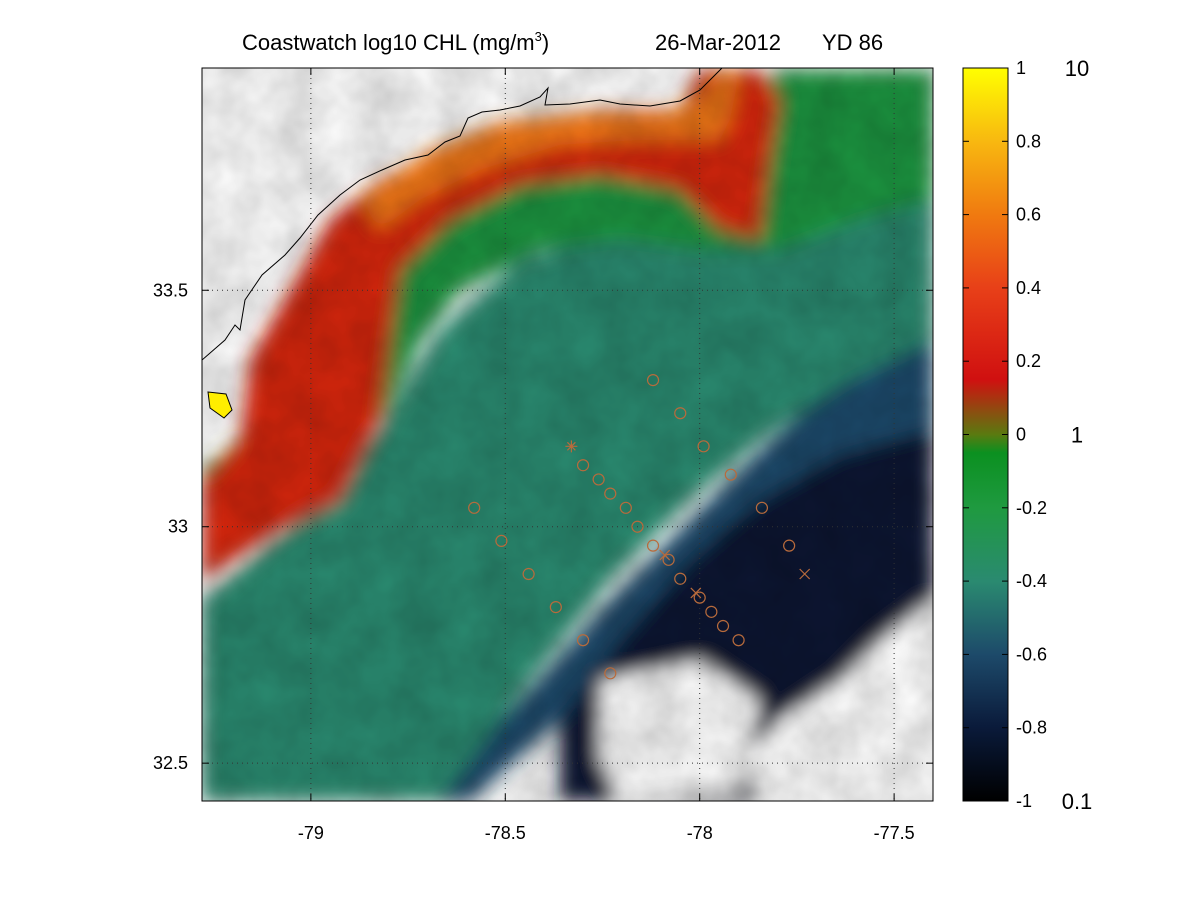  What do you see at coordinates (1028, 141) in the screenshot?
I see `colorbar-tick-label: 0.8` at bounding box center [1028, 141].